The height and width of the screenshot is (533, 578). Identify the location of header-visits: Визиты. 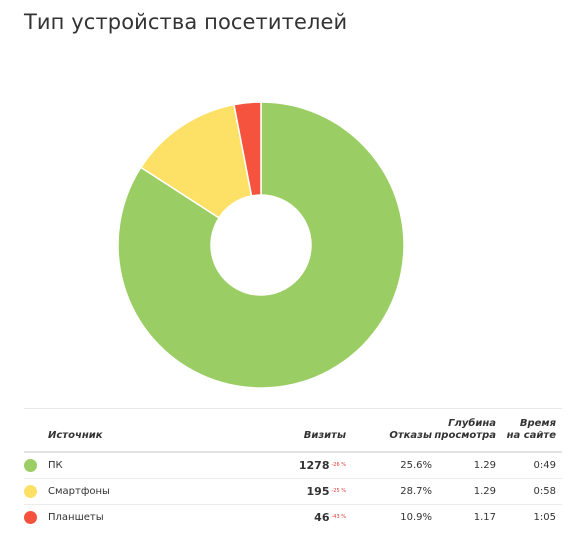
(324, 435).